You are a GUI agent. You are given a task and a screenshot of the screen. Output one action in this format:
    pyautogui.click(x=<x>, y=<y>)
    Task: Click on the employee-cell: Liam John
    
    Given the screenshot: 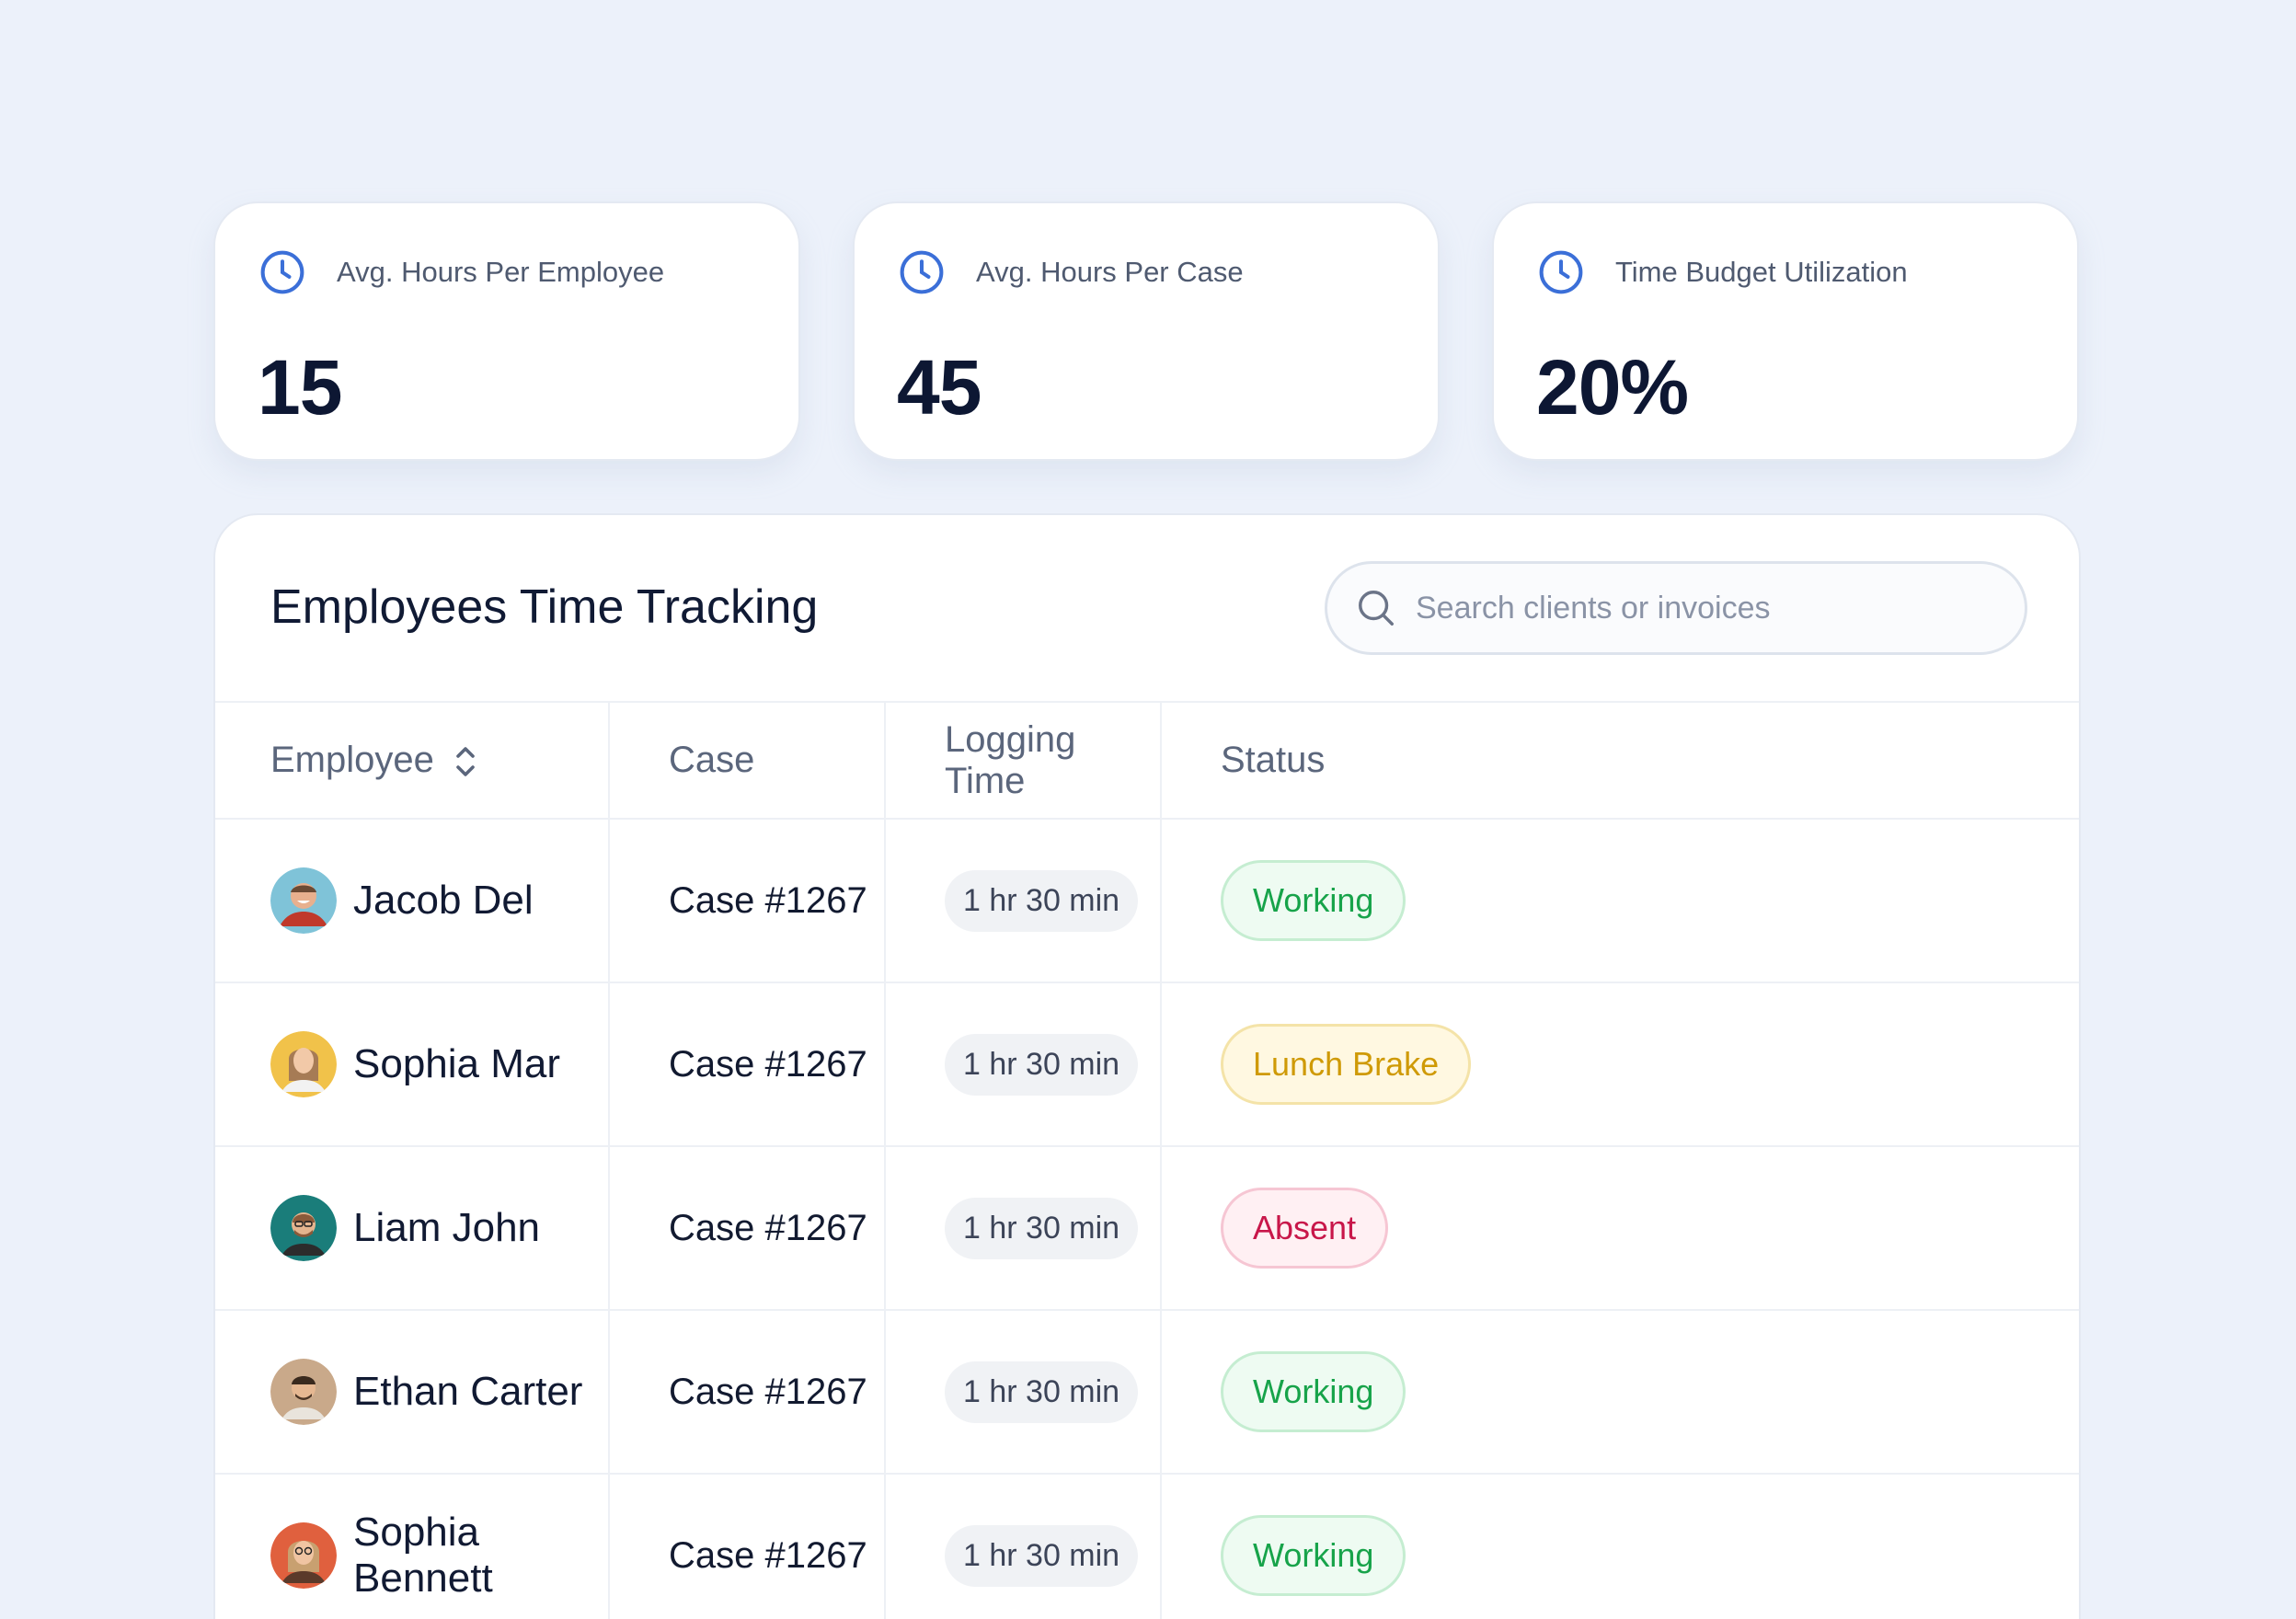 What is the action you would take?
    pyautogui.click(x=439, y=1228)
    